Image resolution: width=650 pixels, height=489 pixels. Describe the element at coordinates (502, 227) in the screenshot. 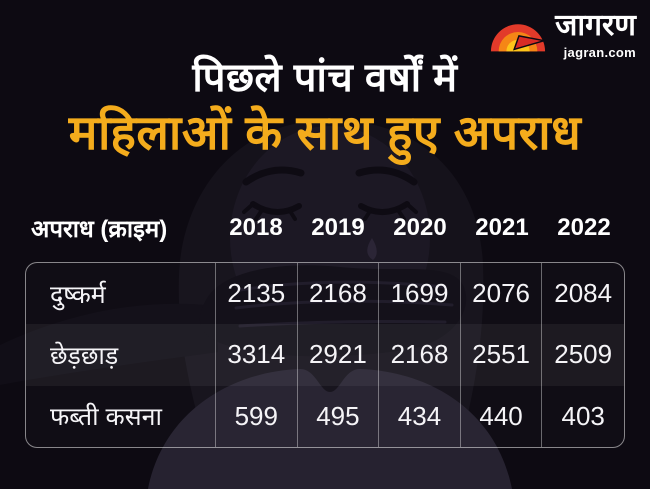

I see `year-header-2021: 2021` at that location.